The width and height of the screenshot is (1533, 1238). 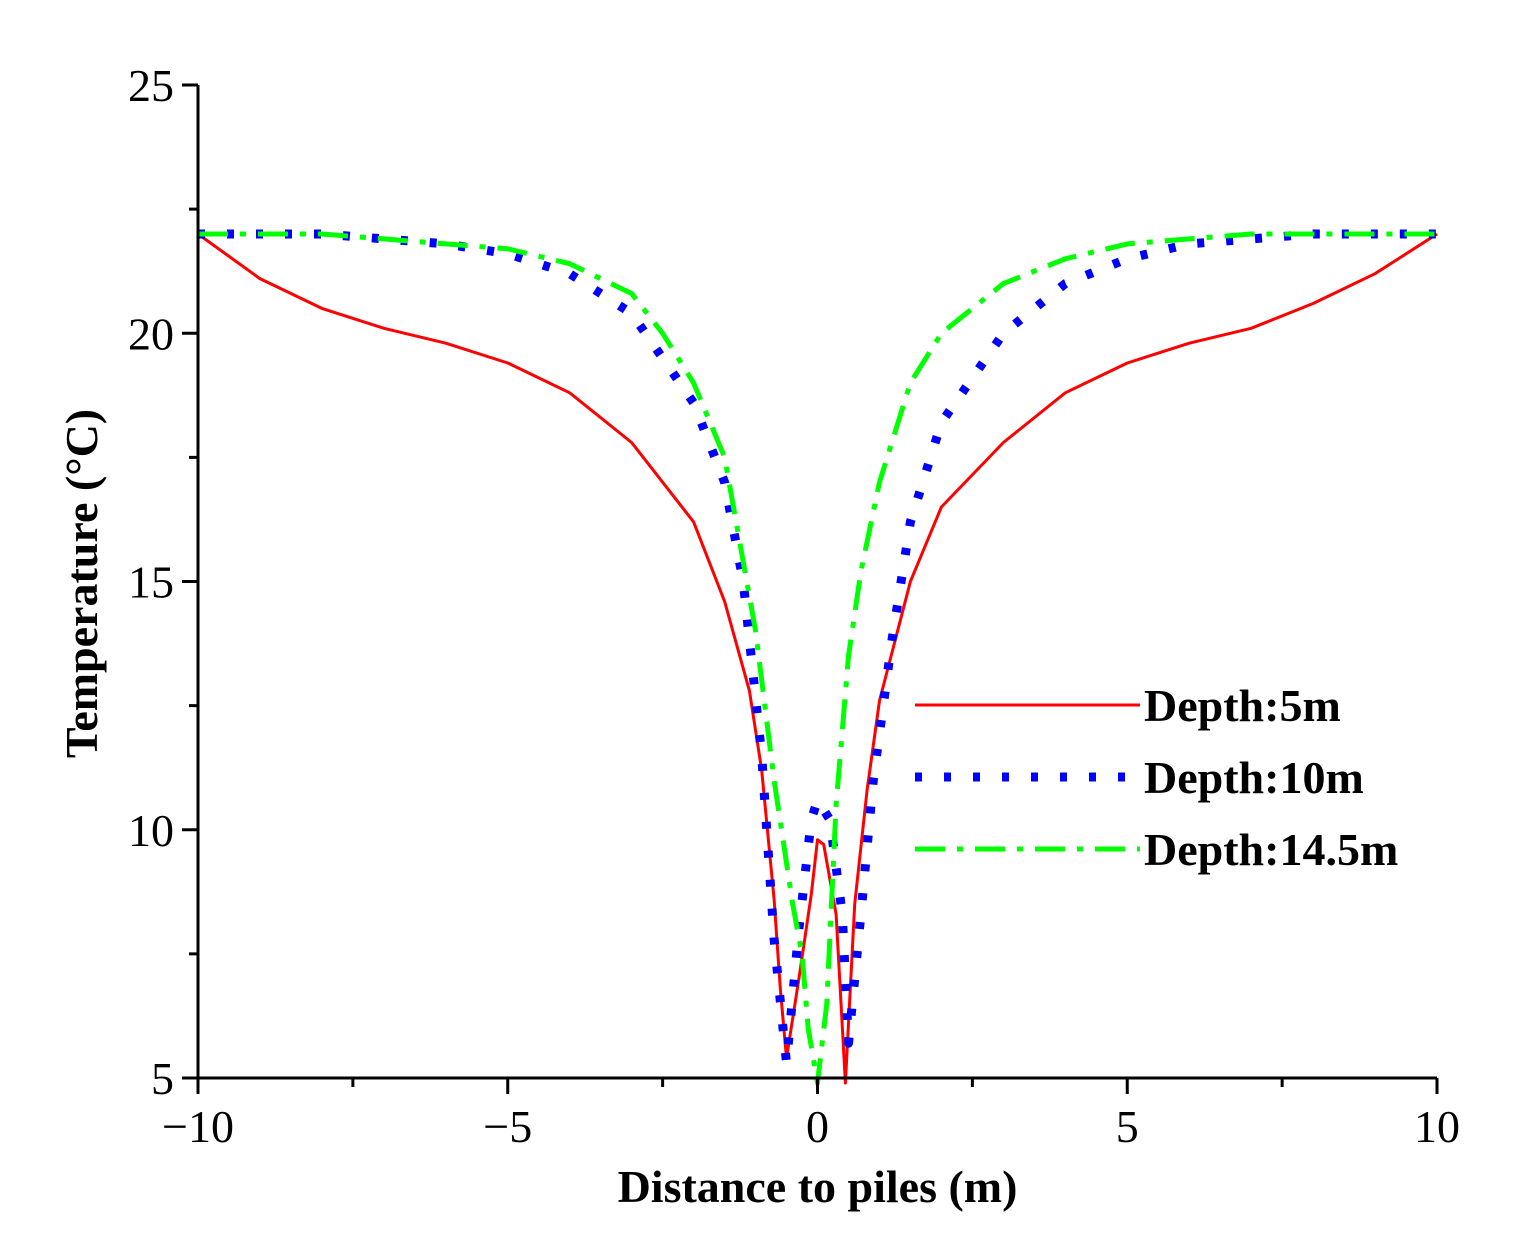 I want to click on y-tick-label: 15, so click(x=151, y=582).